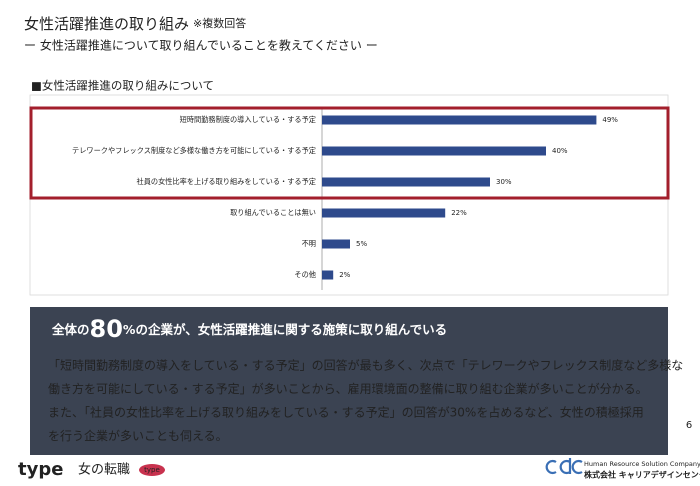 The image size is (700, 486). I want to click on category-label: 社員の女性比率を上げる取り組みをしている・する予定, so click(226, 181).